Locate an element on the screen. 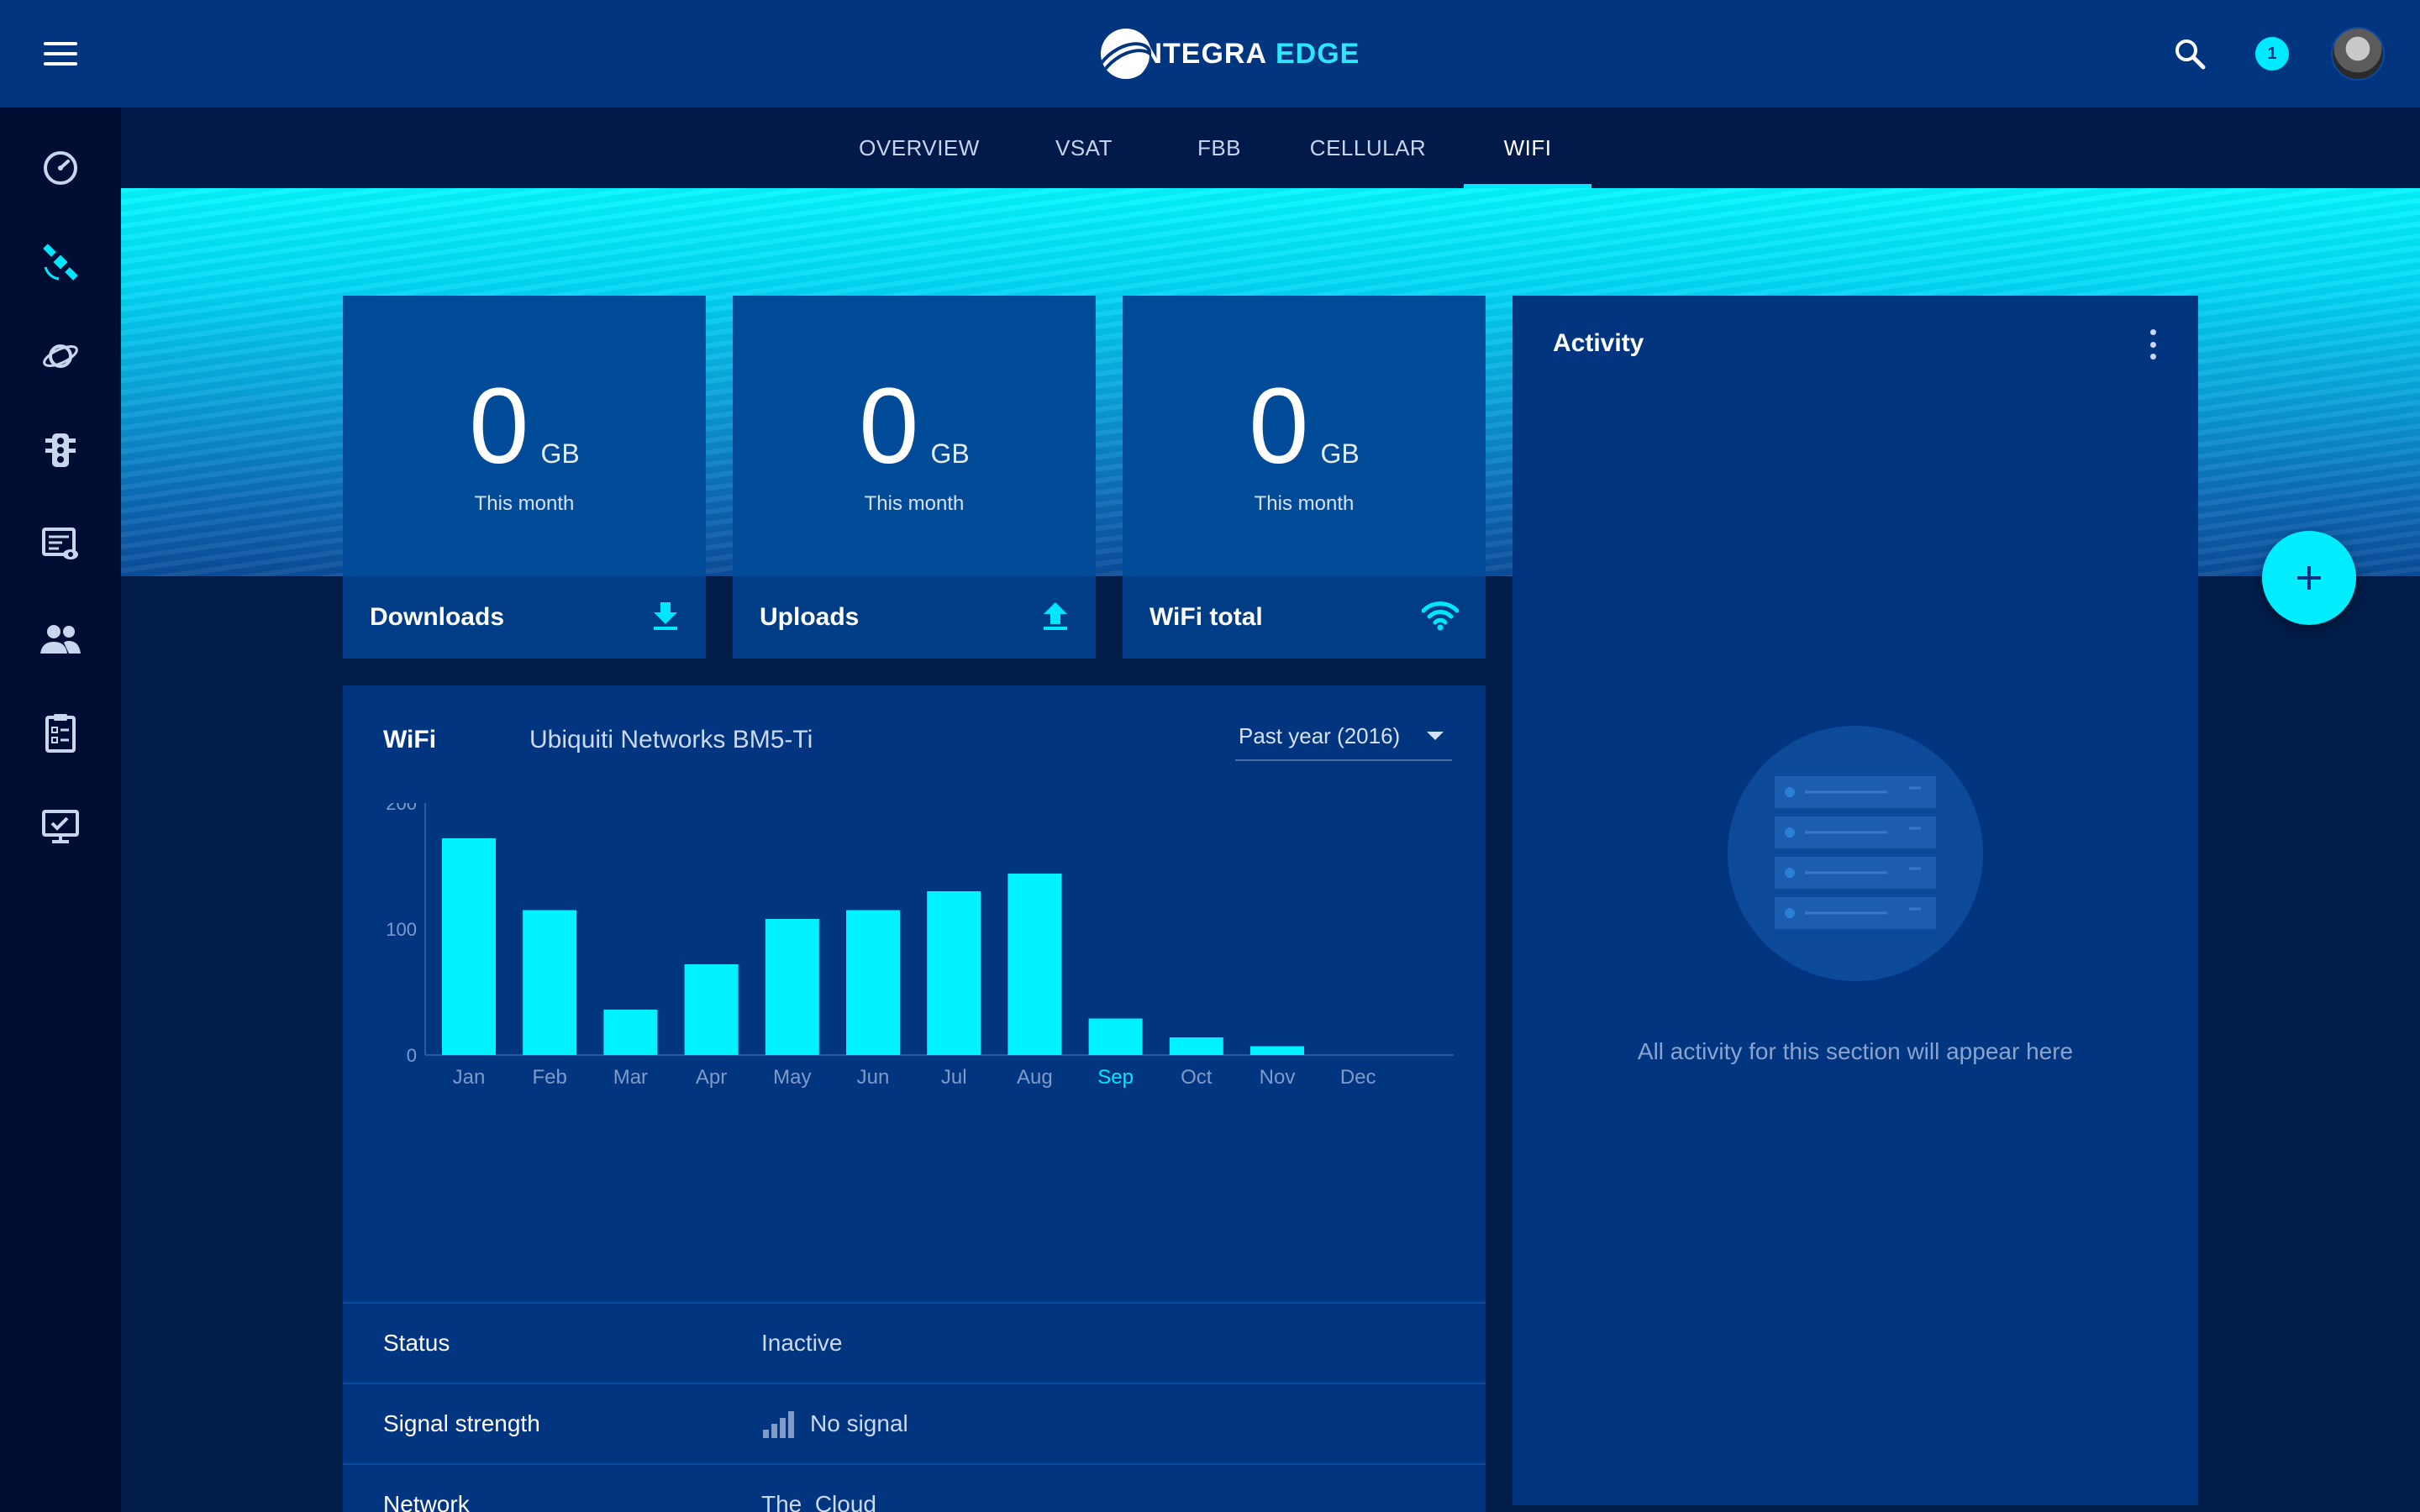 Image resolution: width=2420 pixels, height=1512 pixels. y-tick-label: 100 is located at coordinates (401, 929).